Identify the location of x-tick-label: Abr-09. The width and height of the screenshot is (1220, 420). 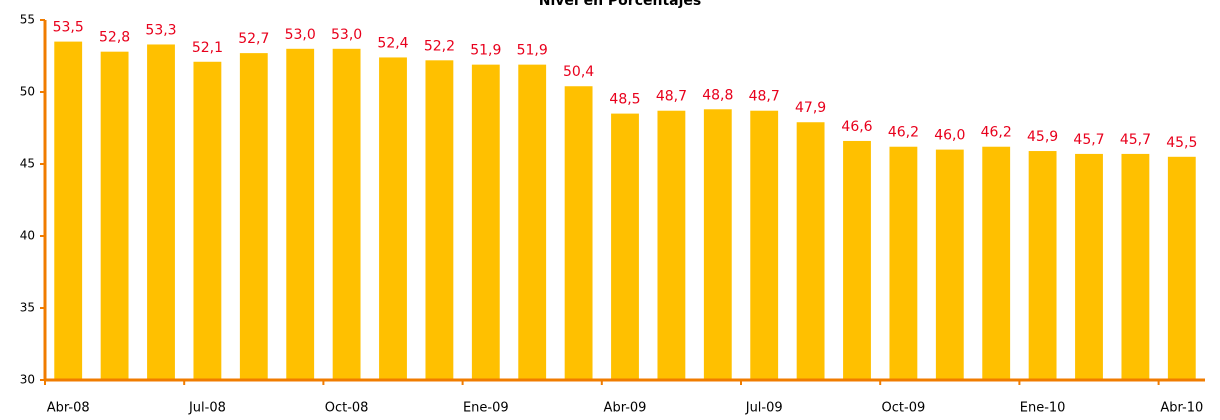
(625, 408).